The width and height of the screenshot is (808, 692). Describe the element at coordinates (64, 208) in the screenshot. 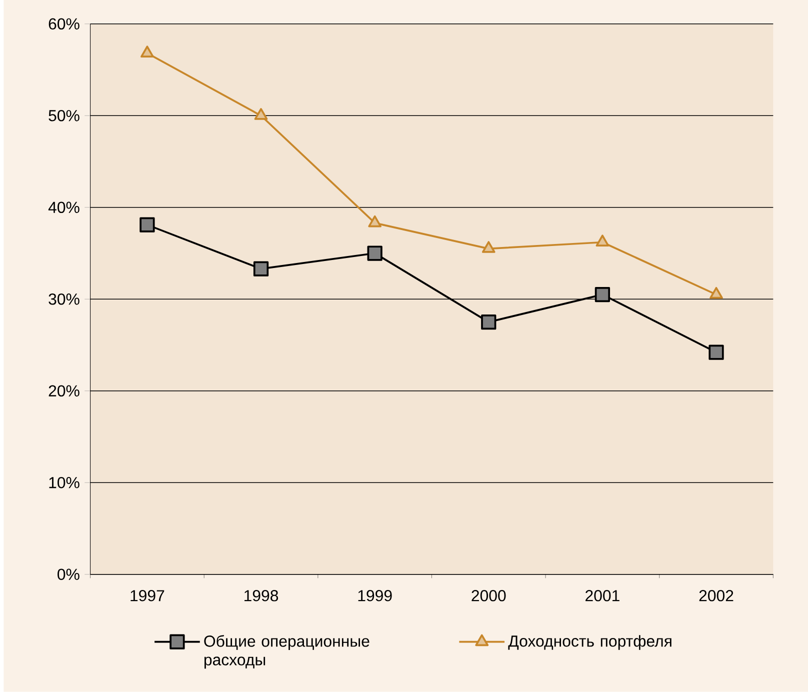

I see `y-tick-label: 40%` at that location.